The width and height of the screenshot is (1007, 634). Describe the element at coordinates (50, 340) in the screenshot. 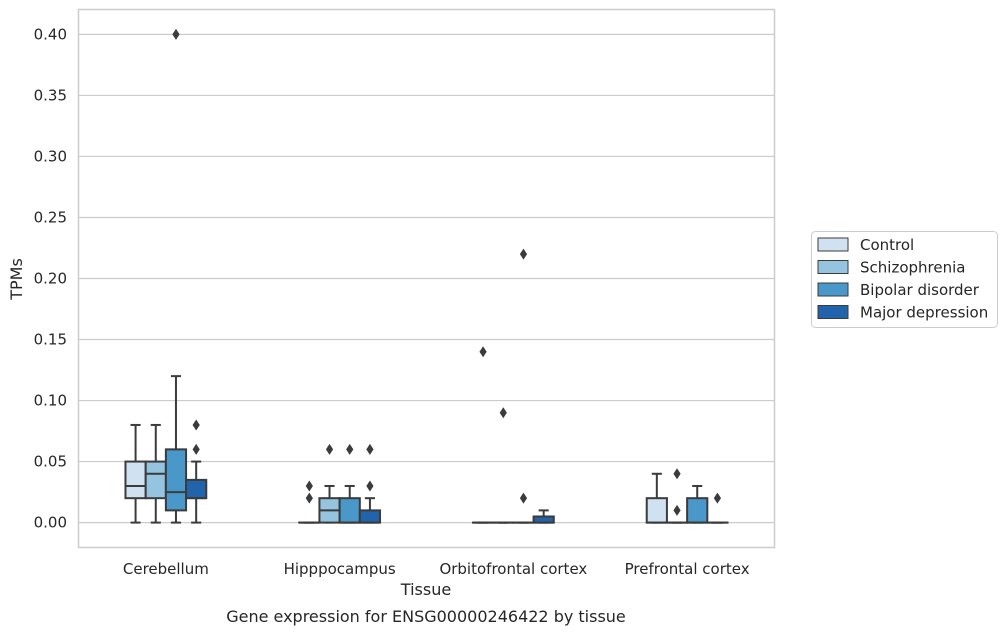

I see `y-tick-label: 0.15` at that location.